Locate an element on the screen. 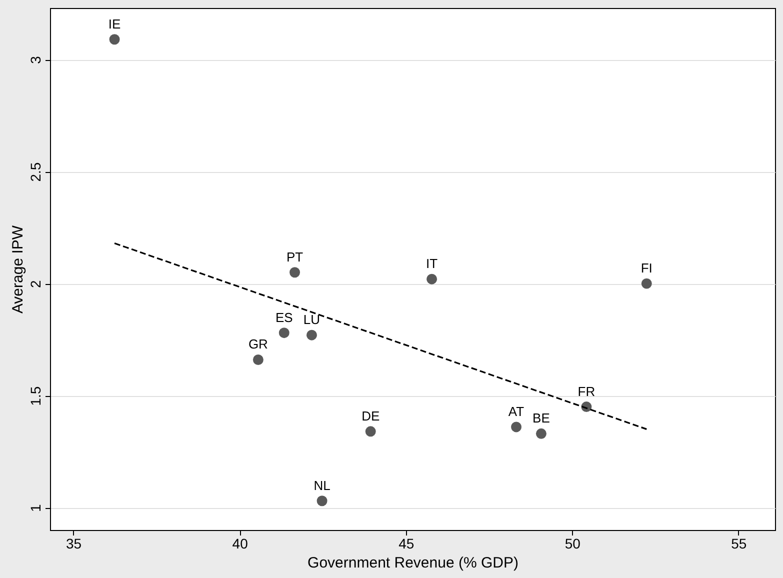  annotation: BE is located at coordinates (541, 418).